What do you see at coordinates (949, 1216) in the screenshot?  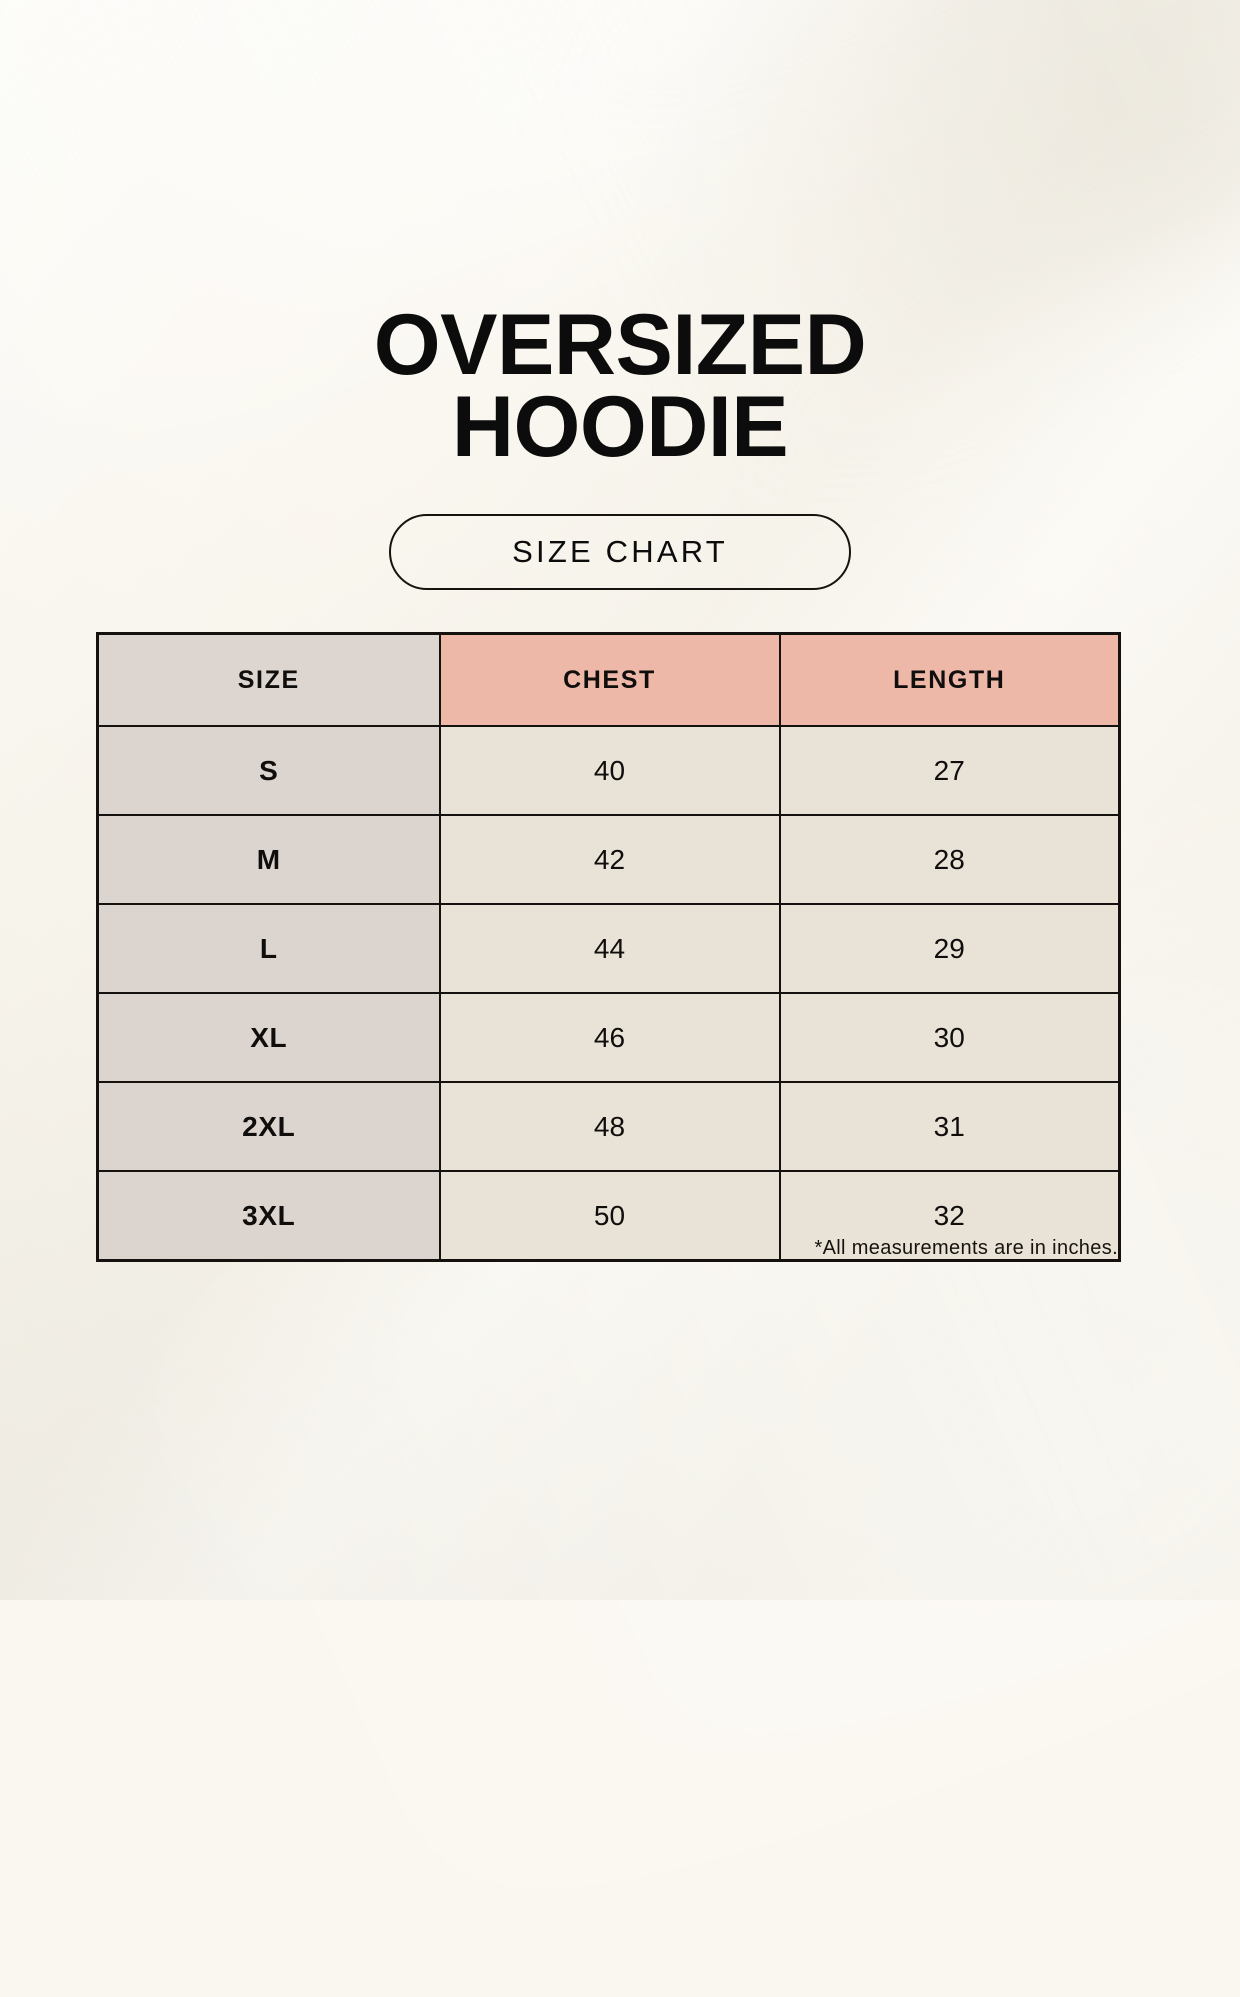 I see `cell-length: 32` at bounding box center [949, 1216].